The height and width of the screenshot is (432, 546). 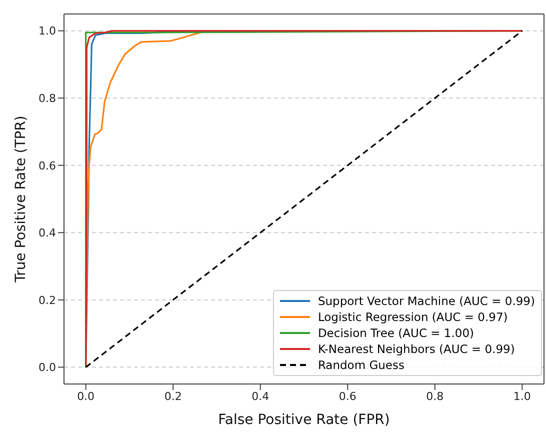 I want to click on x-tick-label: 0.8, so click(x=435, y=396).